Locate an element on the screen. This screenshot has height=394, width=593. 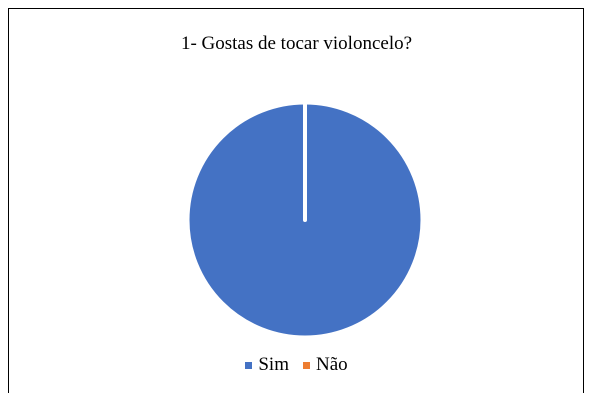
legend-swatch-sim is located at coordinates (249, 365).